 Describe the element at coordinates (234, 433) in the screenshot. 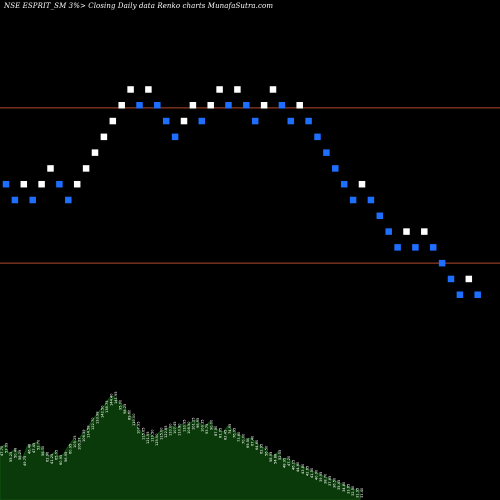

I see `volume-label: 76.95` at that location.